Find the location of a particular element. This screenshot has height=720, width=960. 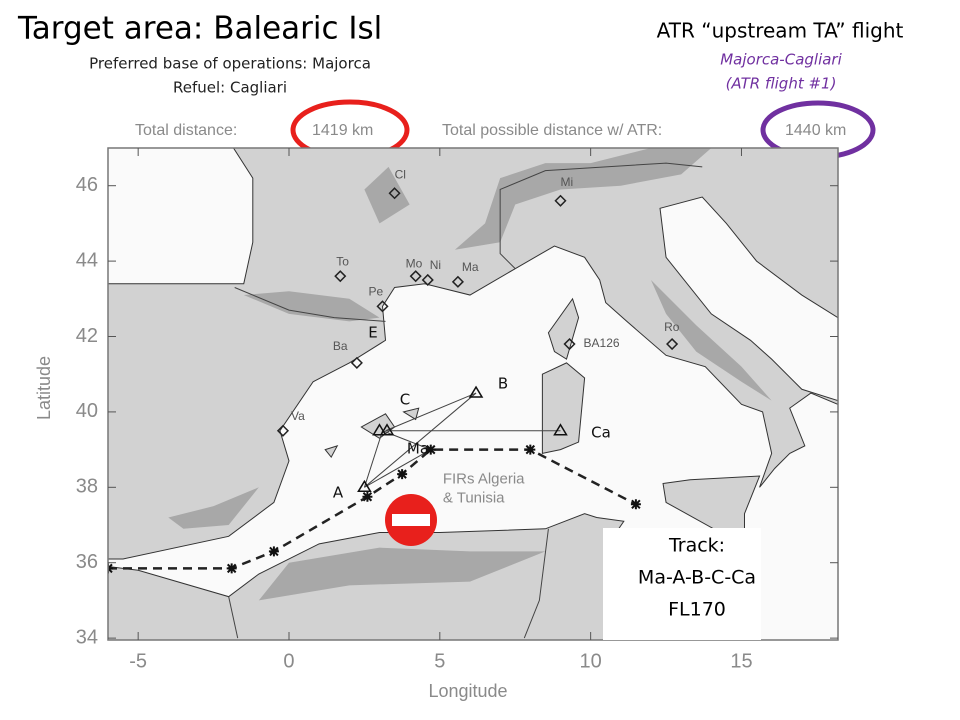

station-label: To is located at coordinates (342, 261).